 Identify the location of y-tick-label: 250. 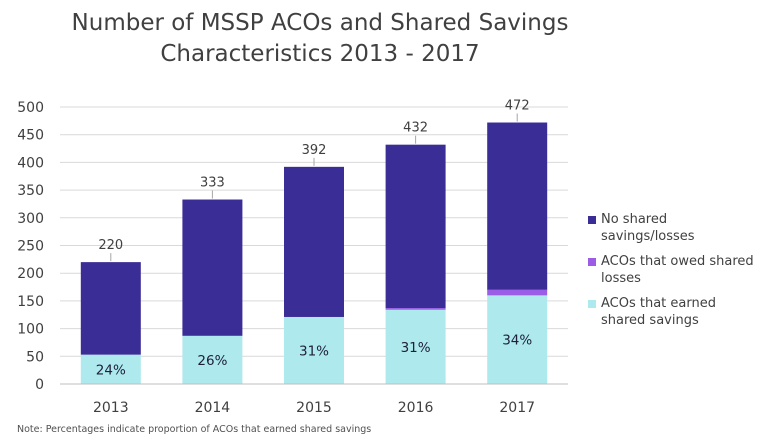
(30, 247).